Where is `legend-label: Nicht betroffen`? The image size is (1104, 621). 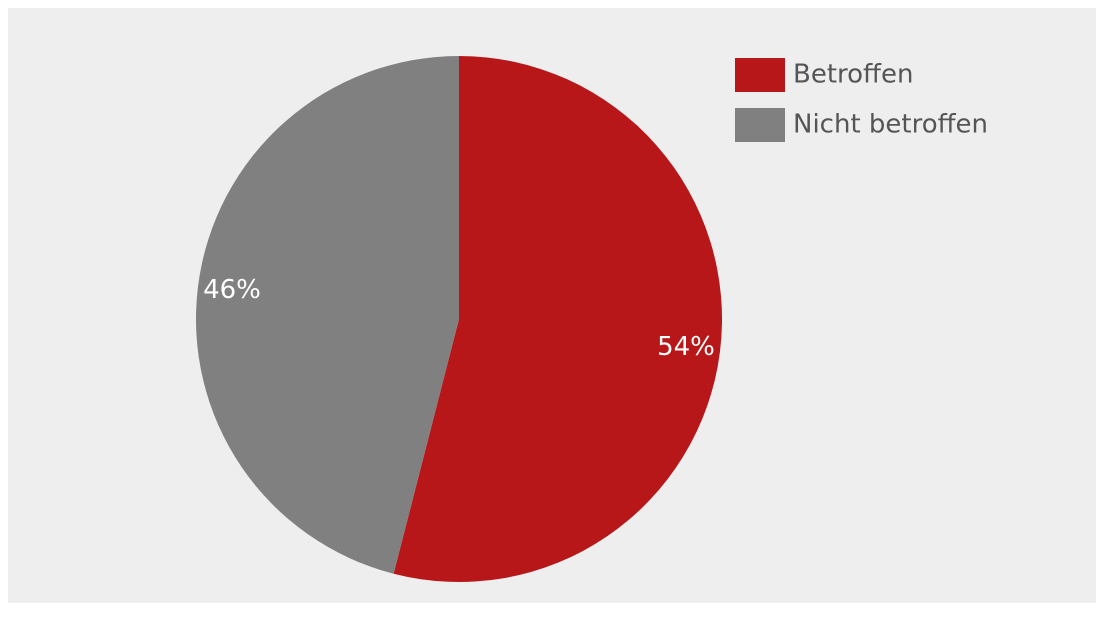 legend-label: Nicht betroffen is located at coordinates (890, 125).